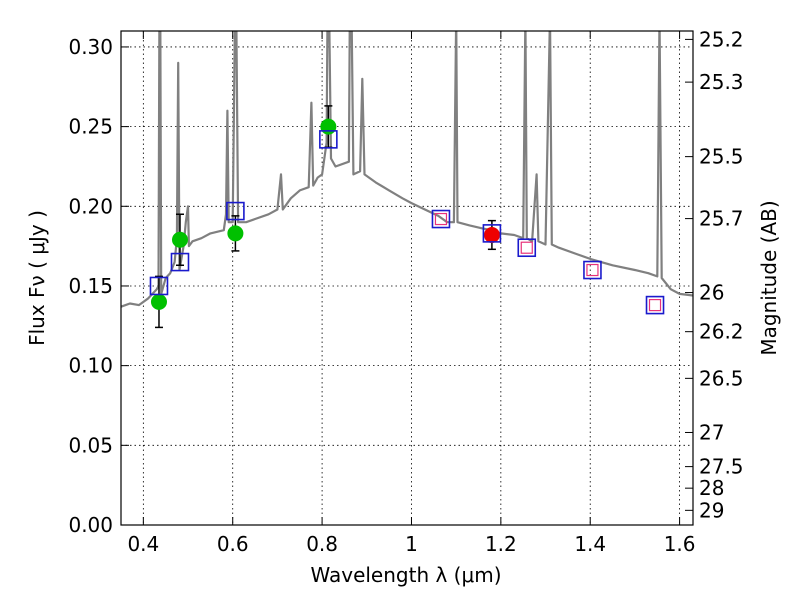 Image resolution: width=800 pixels, height=600 pixels. Describe the element at coordinates (680, 544) in the screenshot. I see `x-tick-label: 1.6` at that location.